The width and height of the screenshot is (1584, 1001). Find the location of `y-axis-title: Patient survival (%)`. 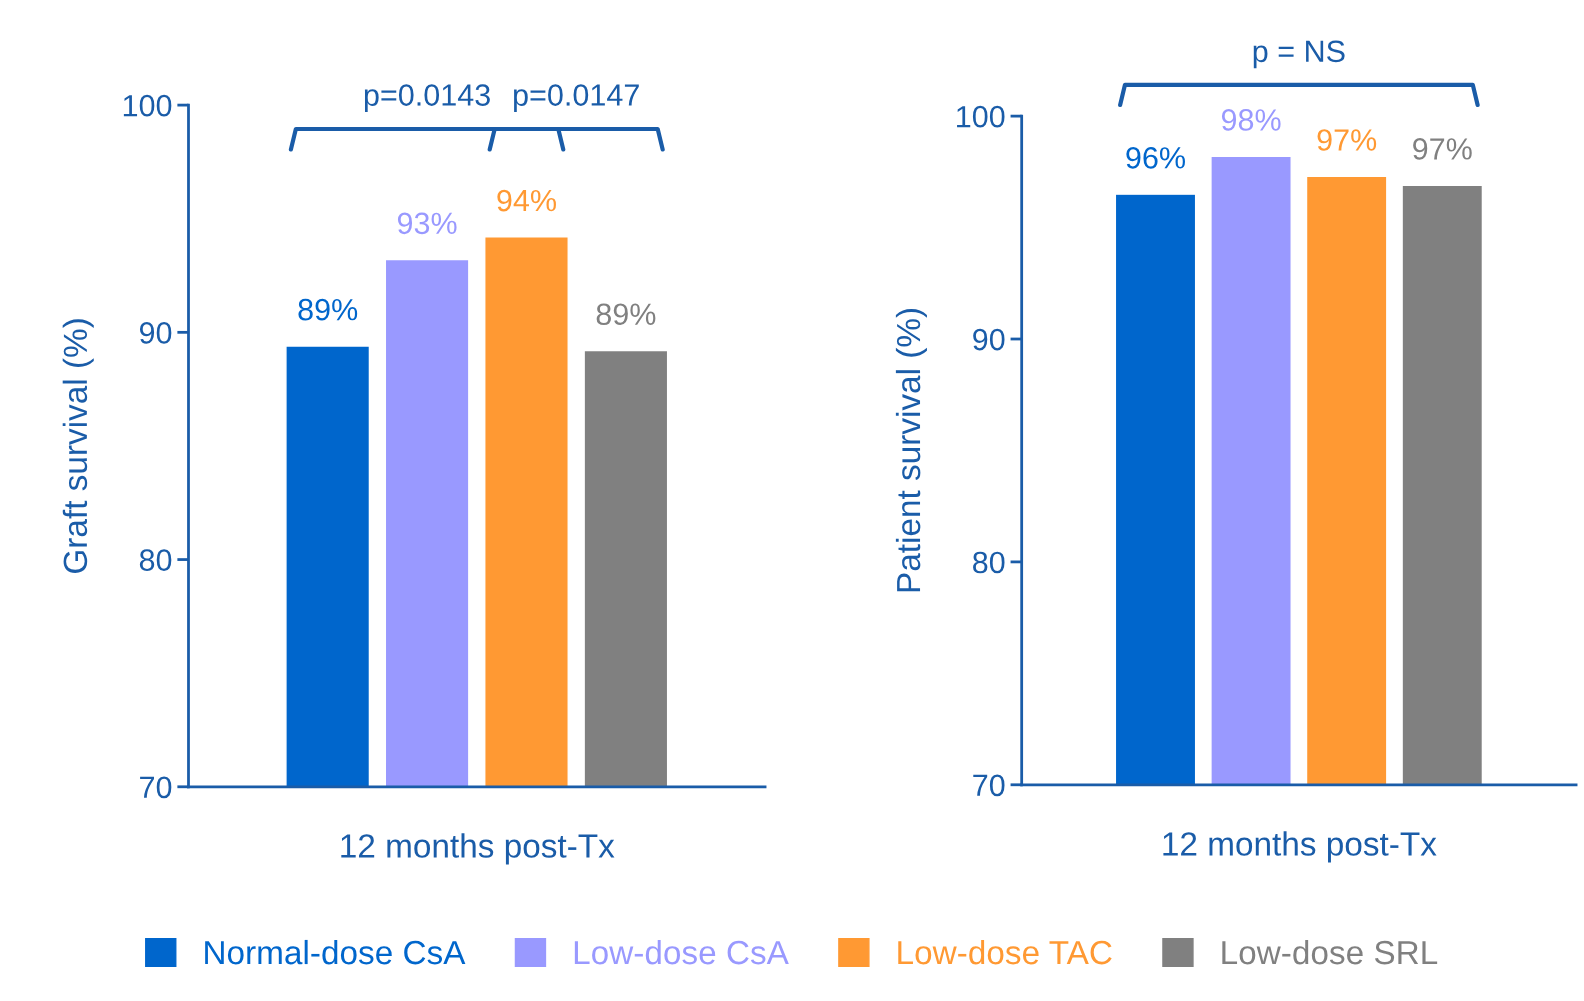

y-axis-title: Patient survival (%) is located at coordinates (911, 450).